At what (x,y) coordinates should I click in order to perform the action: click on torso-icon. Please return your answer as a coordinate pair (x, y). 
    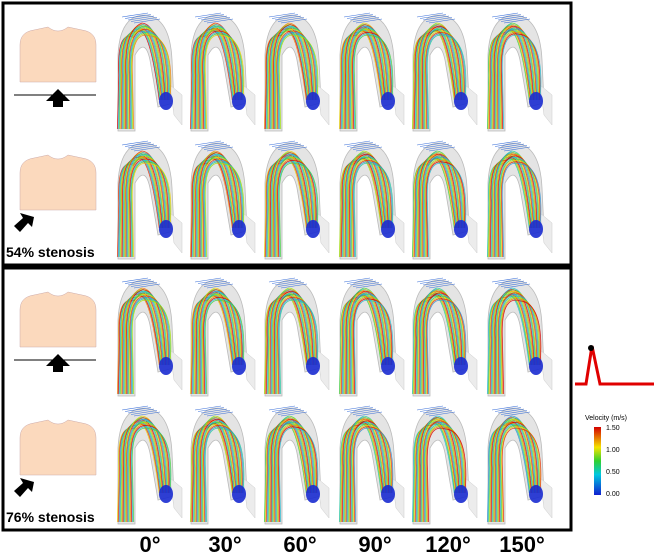
    Looking at the image, I should click on (55, 66).